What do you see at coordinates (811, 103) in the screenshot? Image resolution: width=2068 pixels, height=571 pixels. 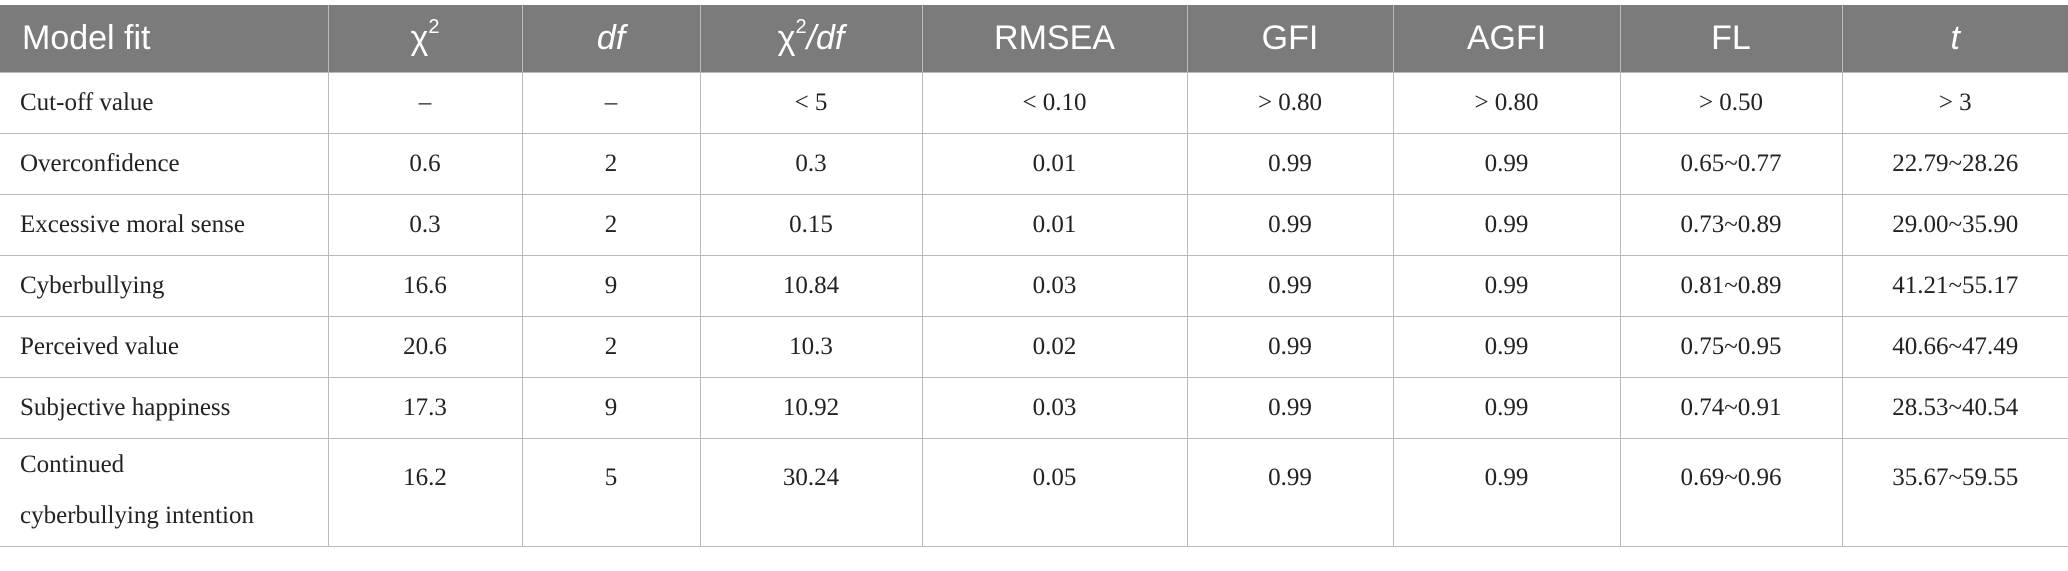 I see `table-cell: < 5` at bounding box center [811, 103].